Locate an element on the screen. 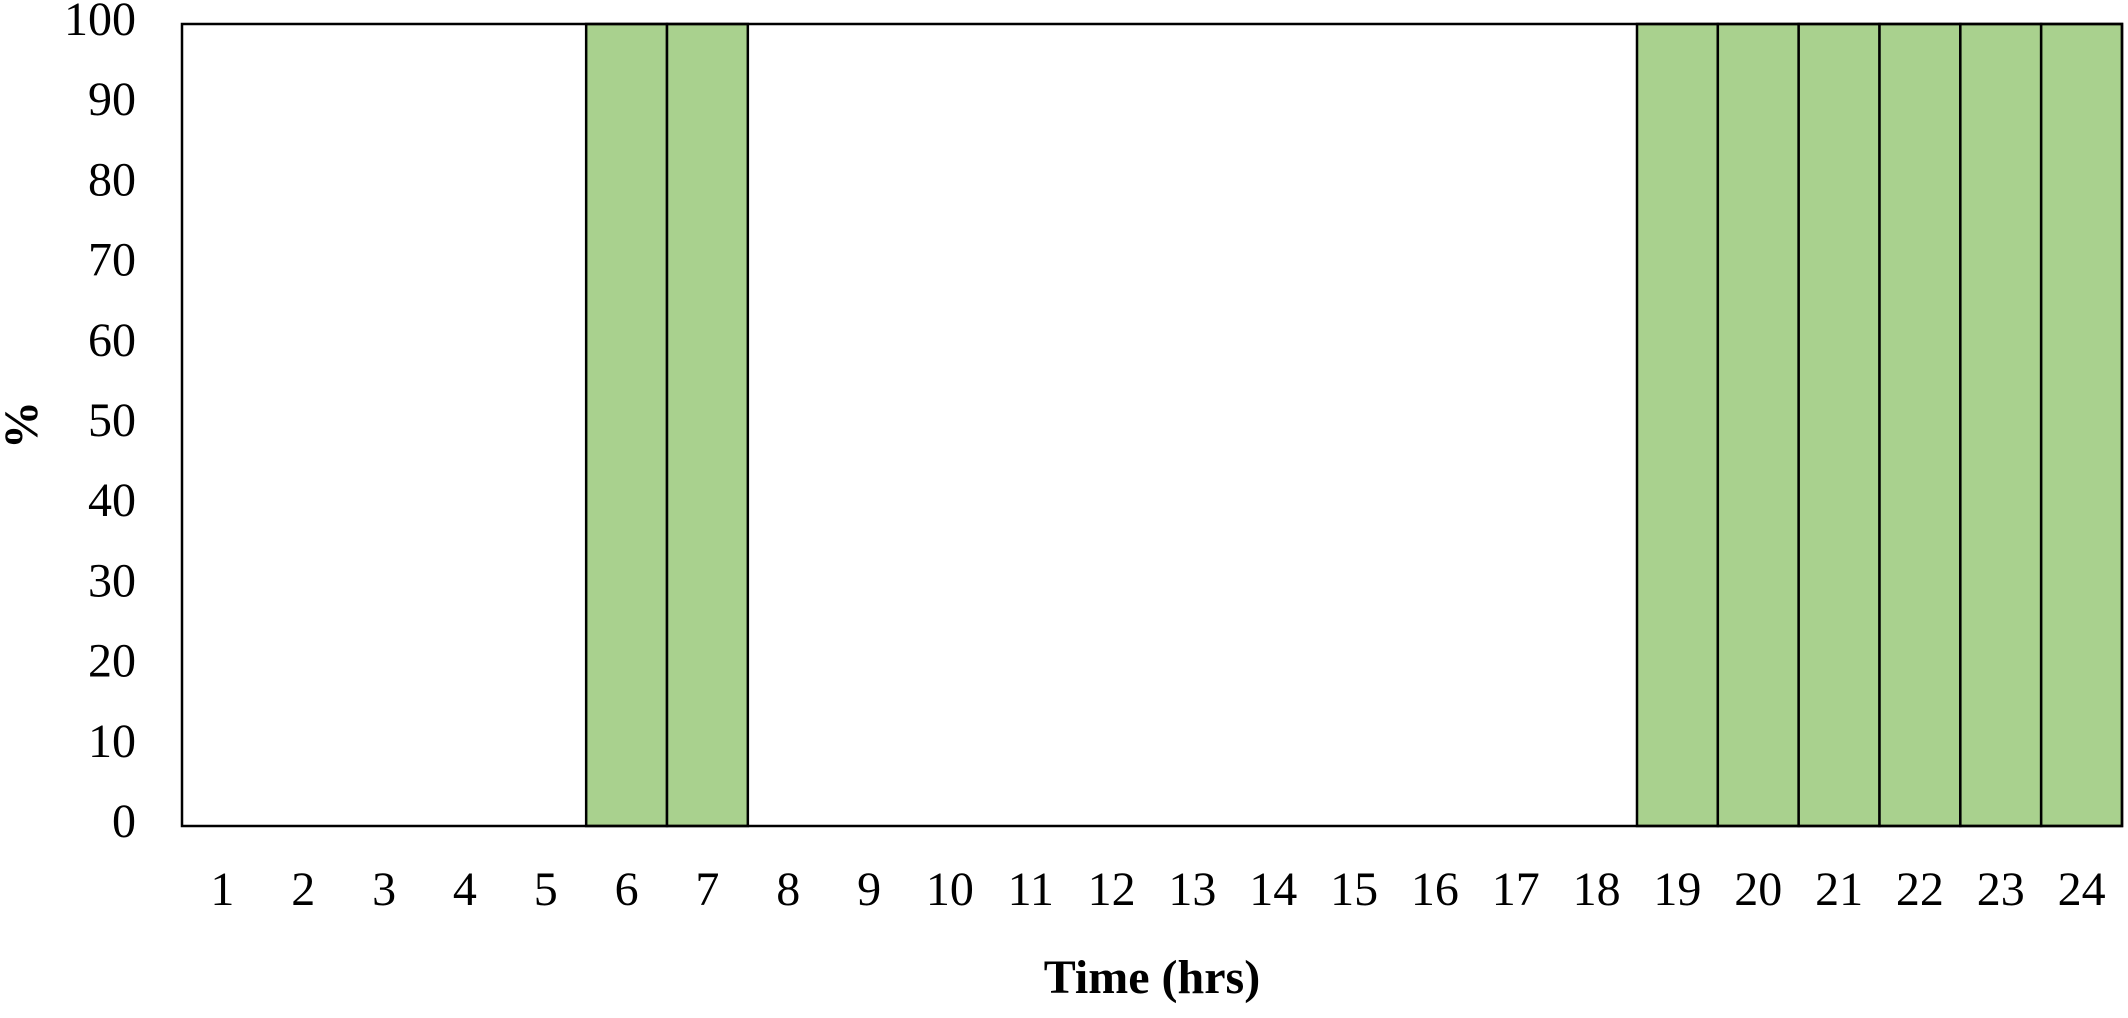 This screenshot has width=2128, height=1018. y-tick-label: 100 is located at coordinates (100, 23).